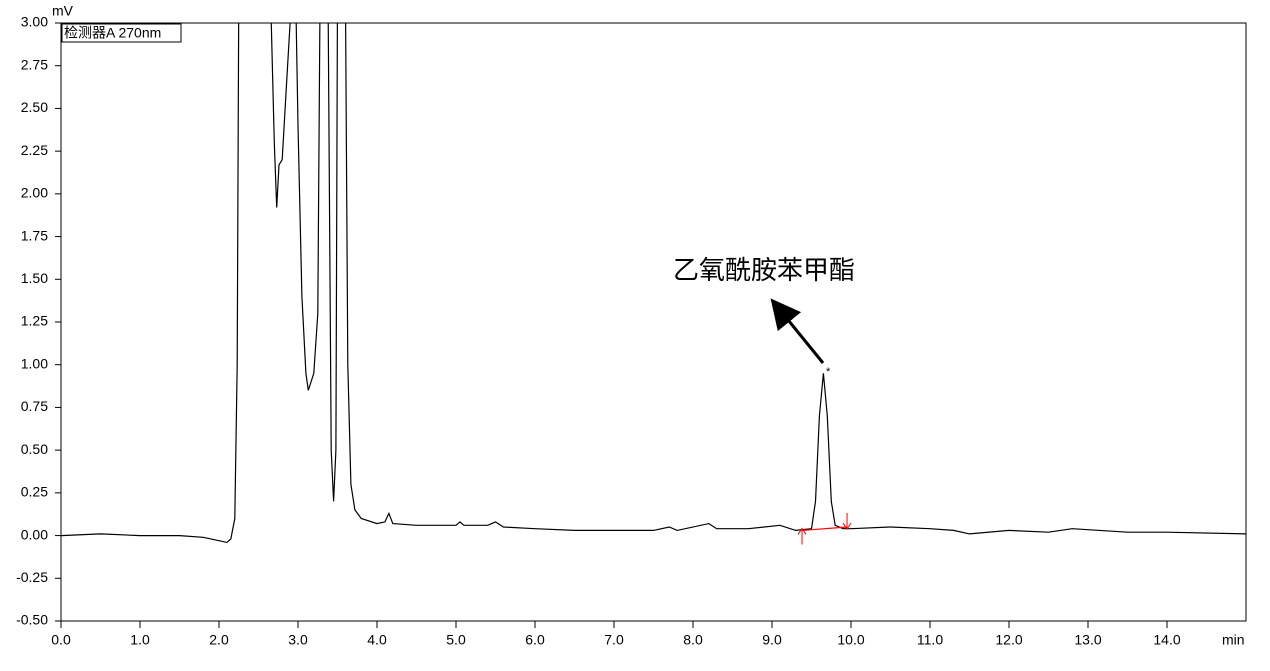 The image size is (1270, 671). What do you see at coordinates (63, 11) in the screenshot?
I see `y-axis-label: mV` at bounding box center [63, 11].